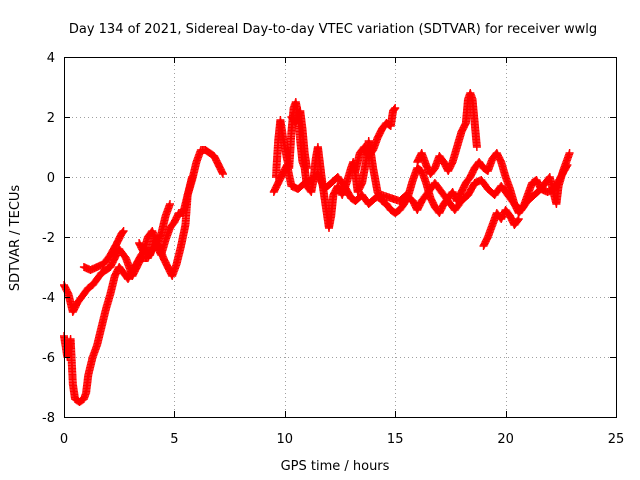  What do you see at coordinates (48, 418) in the screenshot?
I see `y-tick-label: -8` at bounding box center [48, 418].